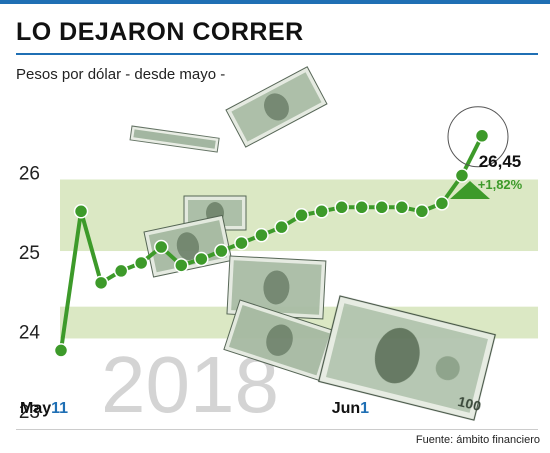 This screenshot has width=550, height=453. Describe the element at coordinates (500, 184) in the screenshot. I see `callout-change: +1,82%` at that location.